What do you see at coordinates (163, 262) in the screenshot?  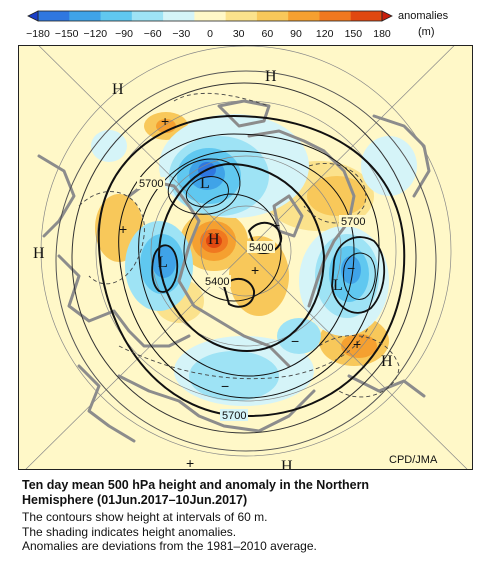 I see `low-label-2: L` at bounding box center [163, 262].